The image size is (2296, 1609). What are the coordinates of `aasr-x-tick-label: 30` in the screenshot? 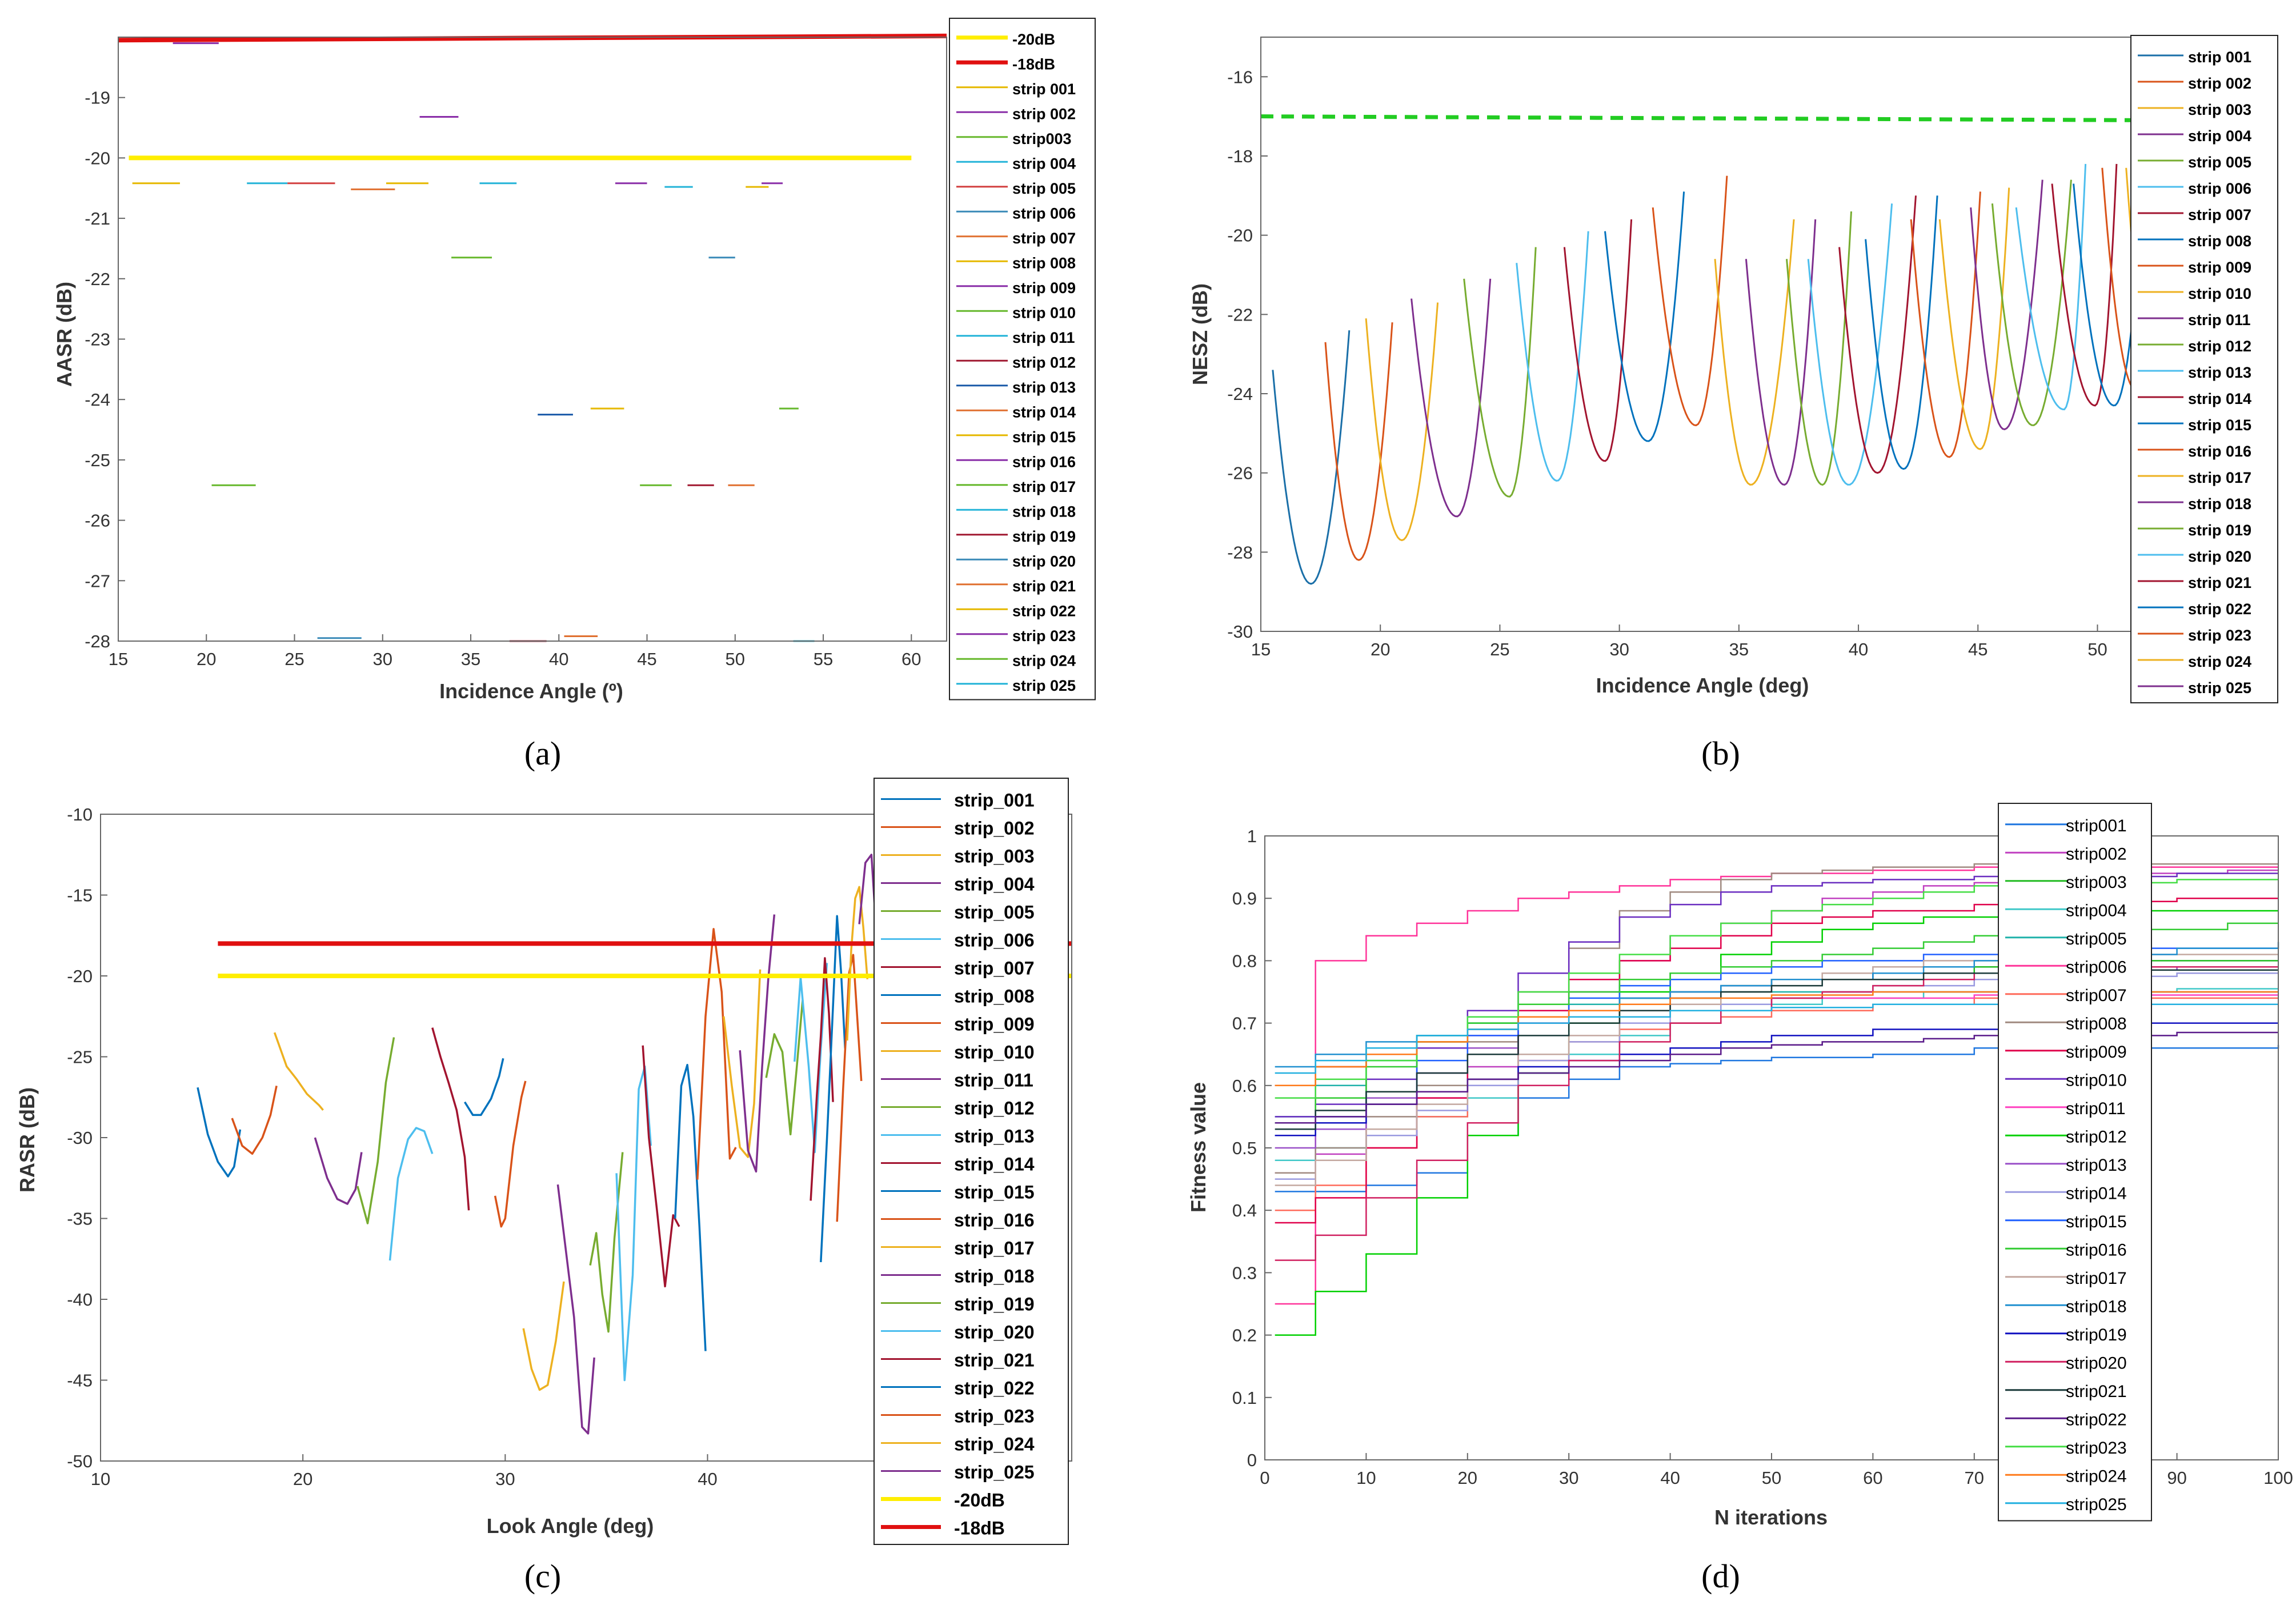 It's located at (382, 659).